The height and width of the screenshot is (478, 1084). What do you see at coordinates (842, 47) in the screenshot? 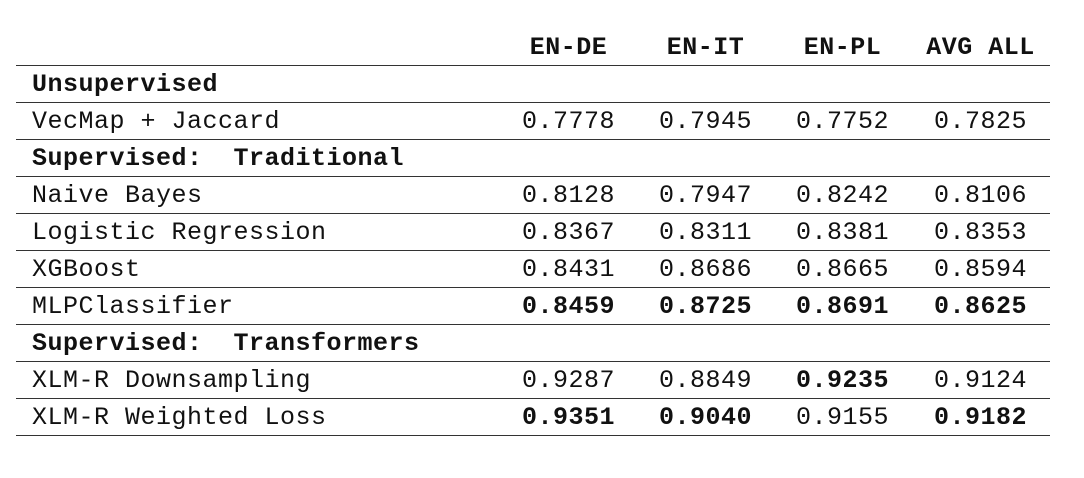
I see `column-header-en-pl: EN-PL` at bounding box center [842, 47].